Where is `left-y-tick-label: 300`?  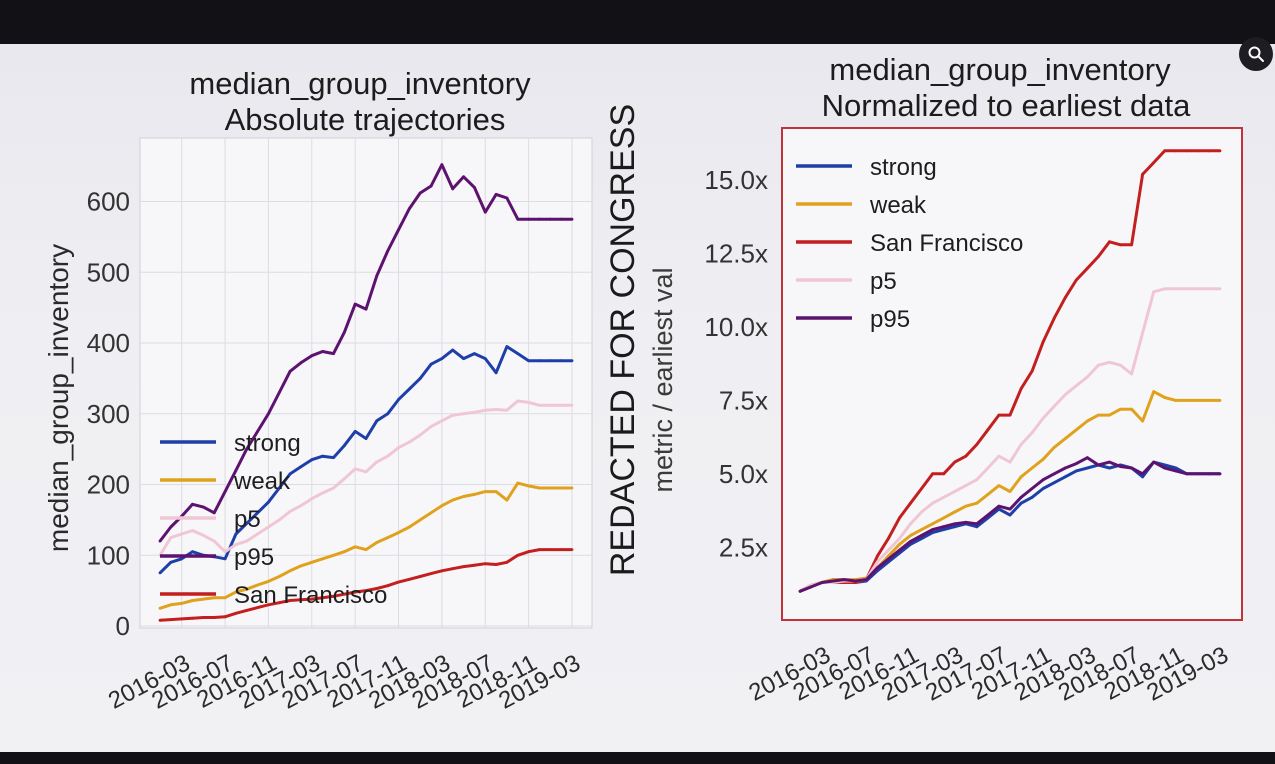
left-y-tick-label: 300 is located at coordinates (108, 414).